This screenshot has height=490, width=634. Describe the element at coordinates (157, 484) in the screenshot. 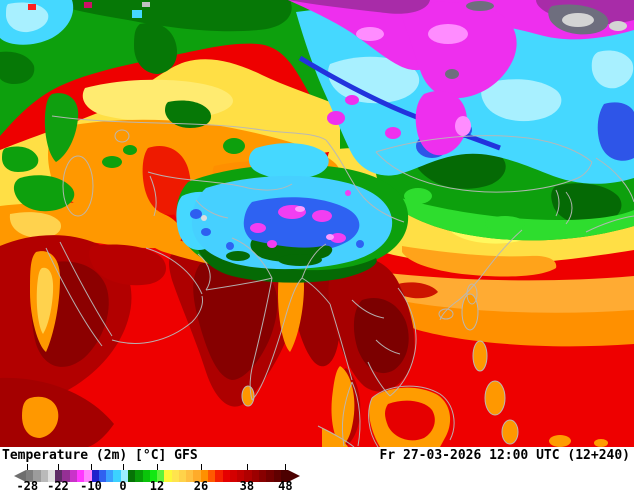

I see `legend-tick-label: 12` at that location.